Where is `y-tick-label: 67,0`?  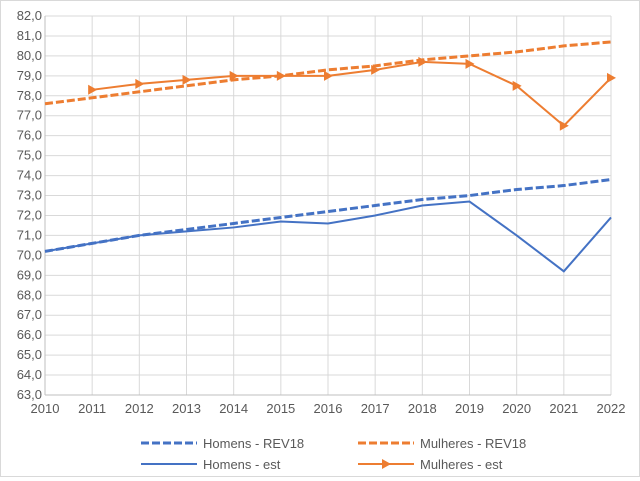 y-tick-label: 67,0 is located at coordinates (29, 314).